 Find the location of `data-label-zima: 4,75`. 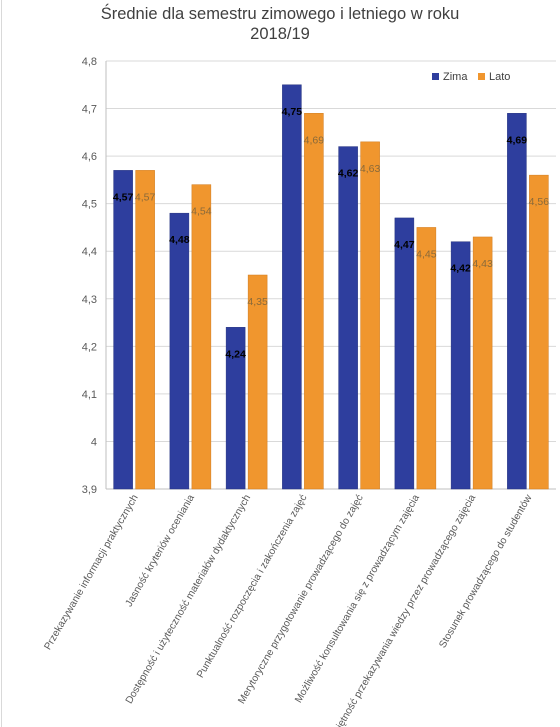

data-label-zima: 4,75 is located at coordinates (292, 112).